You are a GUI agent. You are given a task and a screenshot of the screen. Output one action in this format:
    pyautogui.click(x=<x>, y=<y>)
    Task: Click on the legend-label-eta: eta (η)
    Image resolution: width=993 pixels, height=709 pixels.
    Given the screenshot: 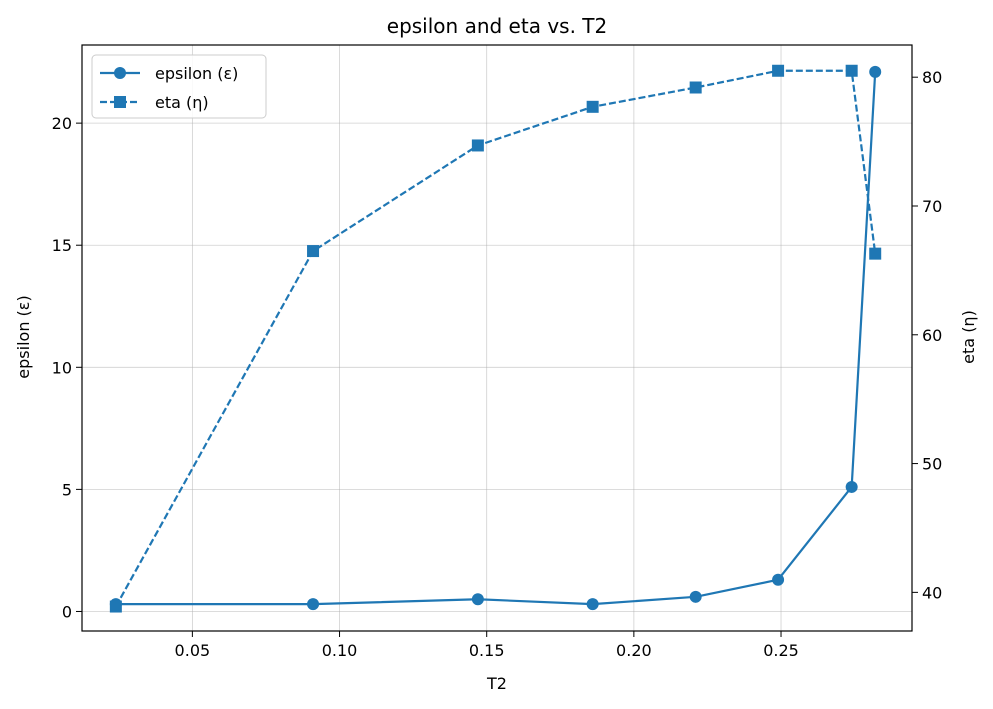 What is the action you would take?
    pyautogui.click(x=182, y=102)
    